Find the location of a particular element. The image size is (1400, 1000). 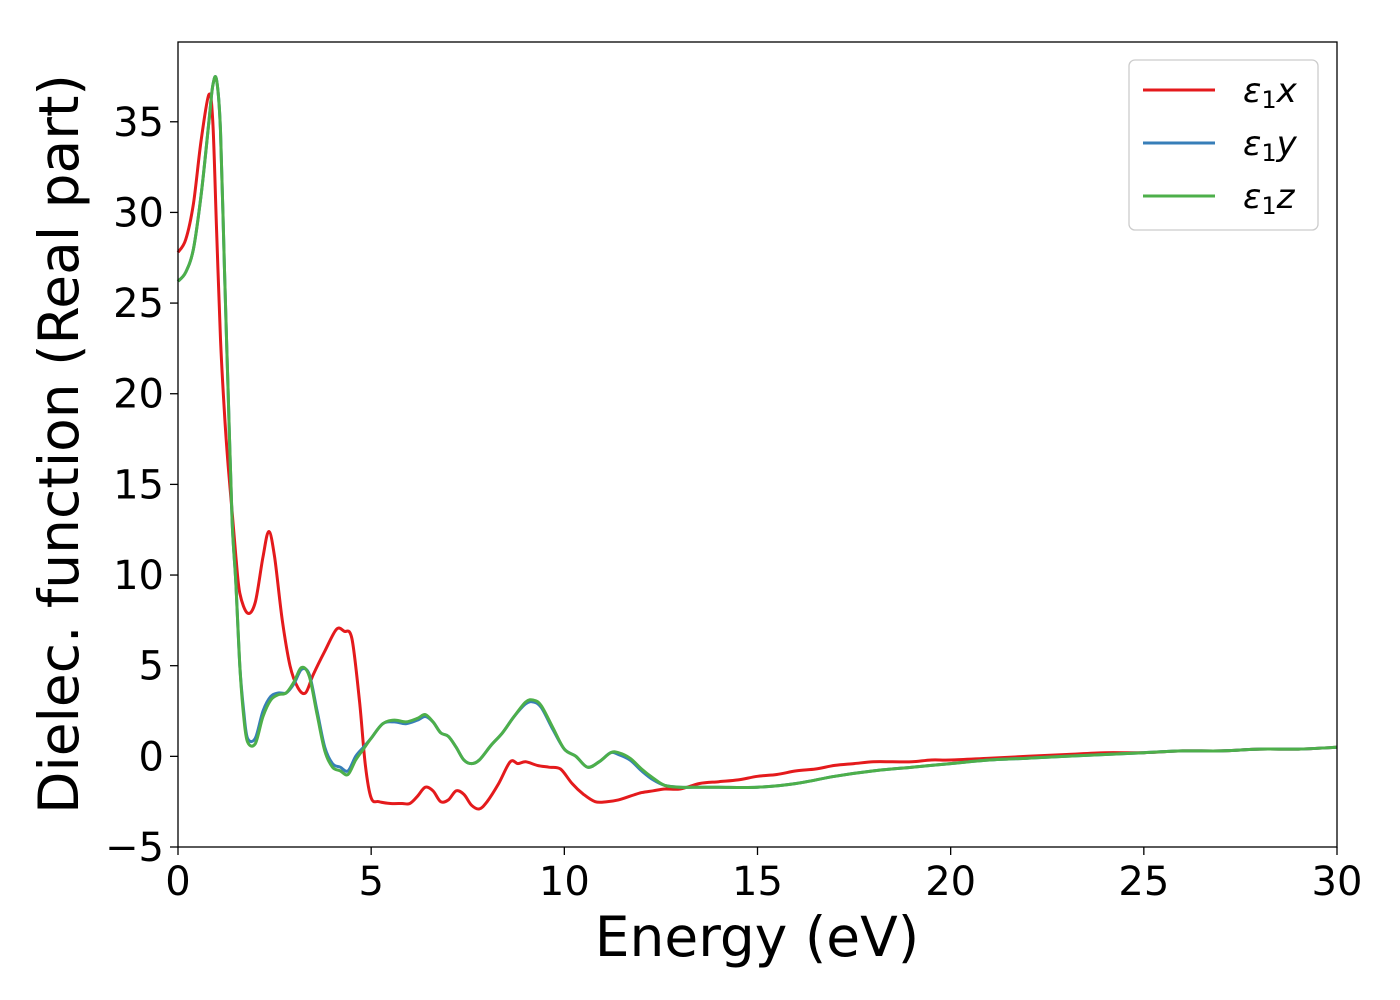

x-tick-label: 30 is located at coordinates (1337, 882).